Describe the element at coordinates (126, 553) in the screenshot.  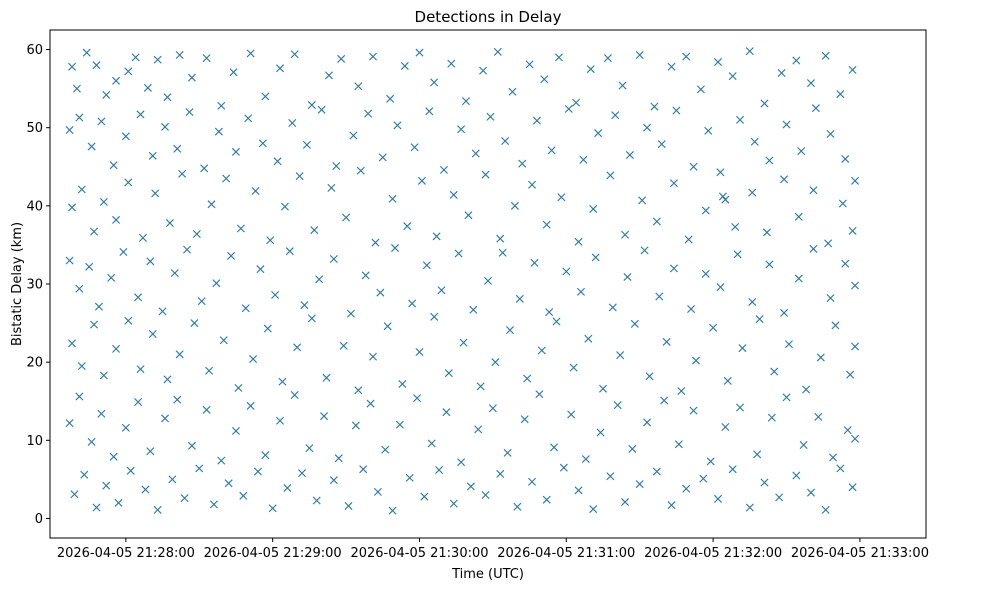
I see `x-tick-label: 2026-04-05 21:28:00` at that location.